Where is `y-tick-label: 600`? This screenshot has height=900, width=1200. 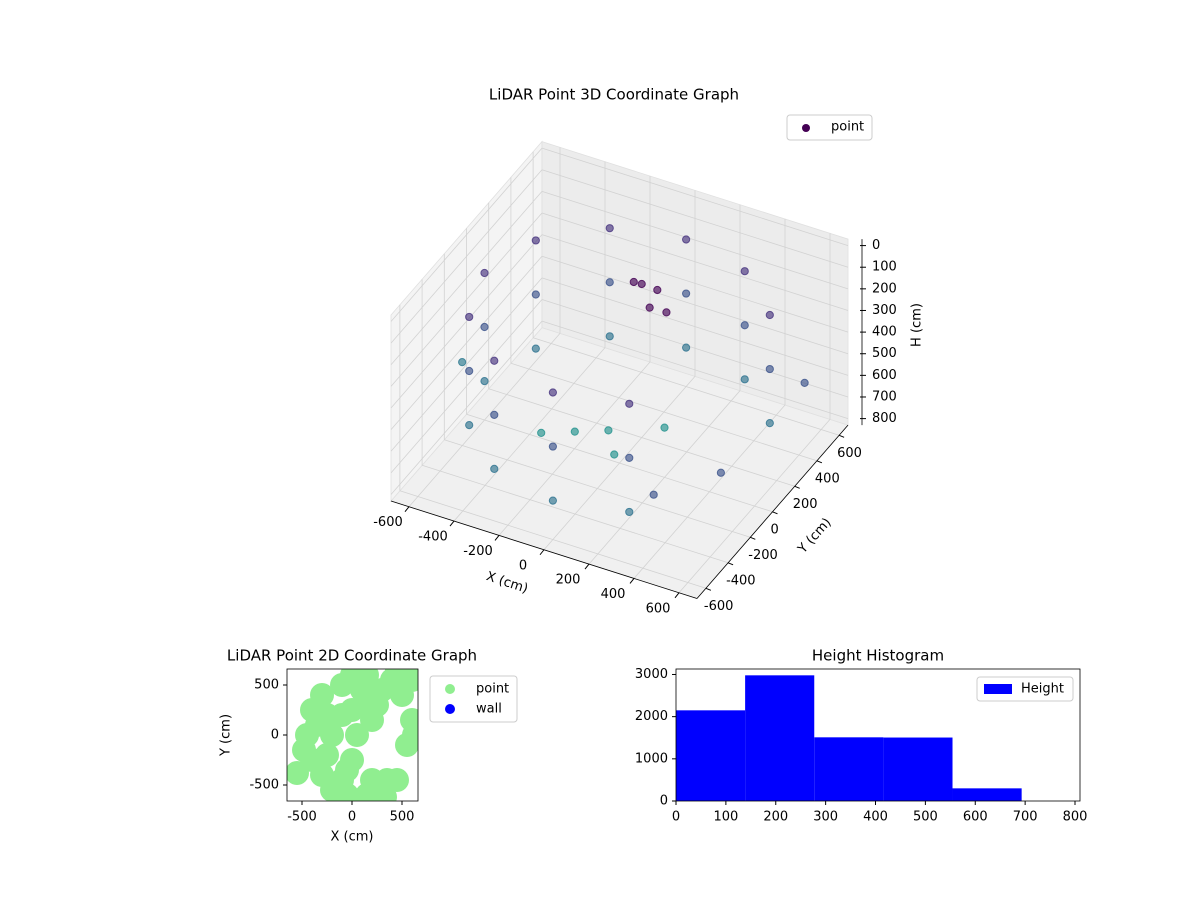 y-tick-label: 600 is located at coordinates (849, 453).